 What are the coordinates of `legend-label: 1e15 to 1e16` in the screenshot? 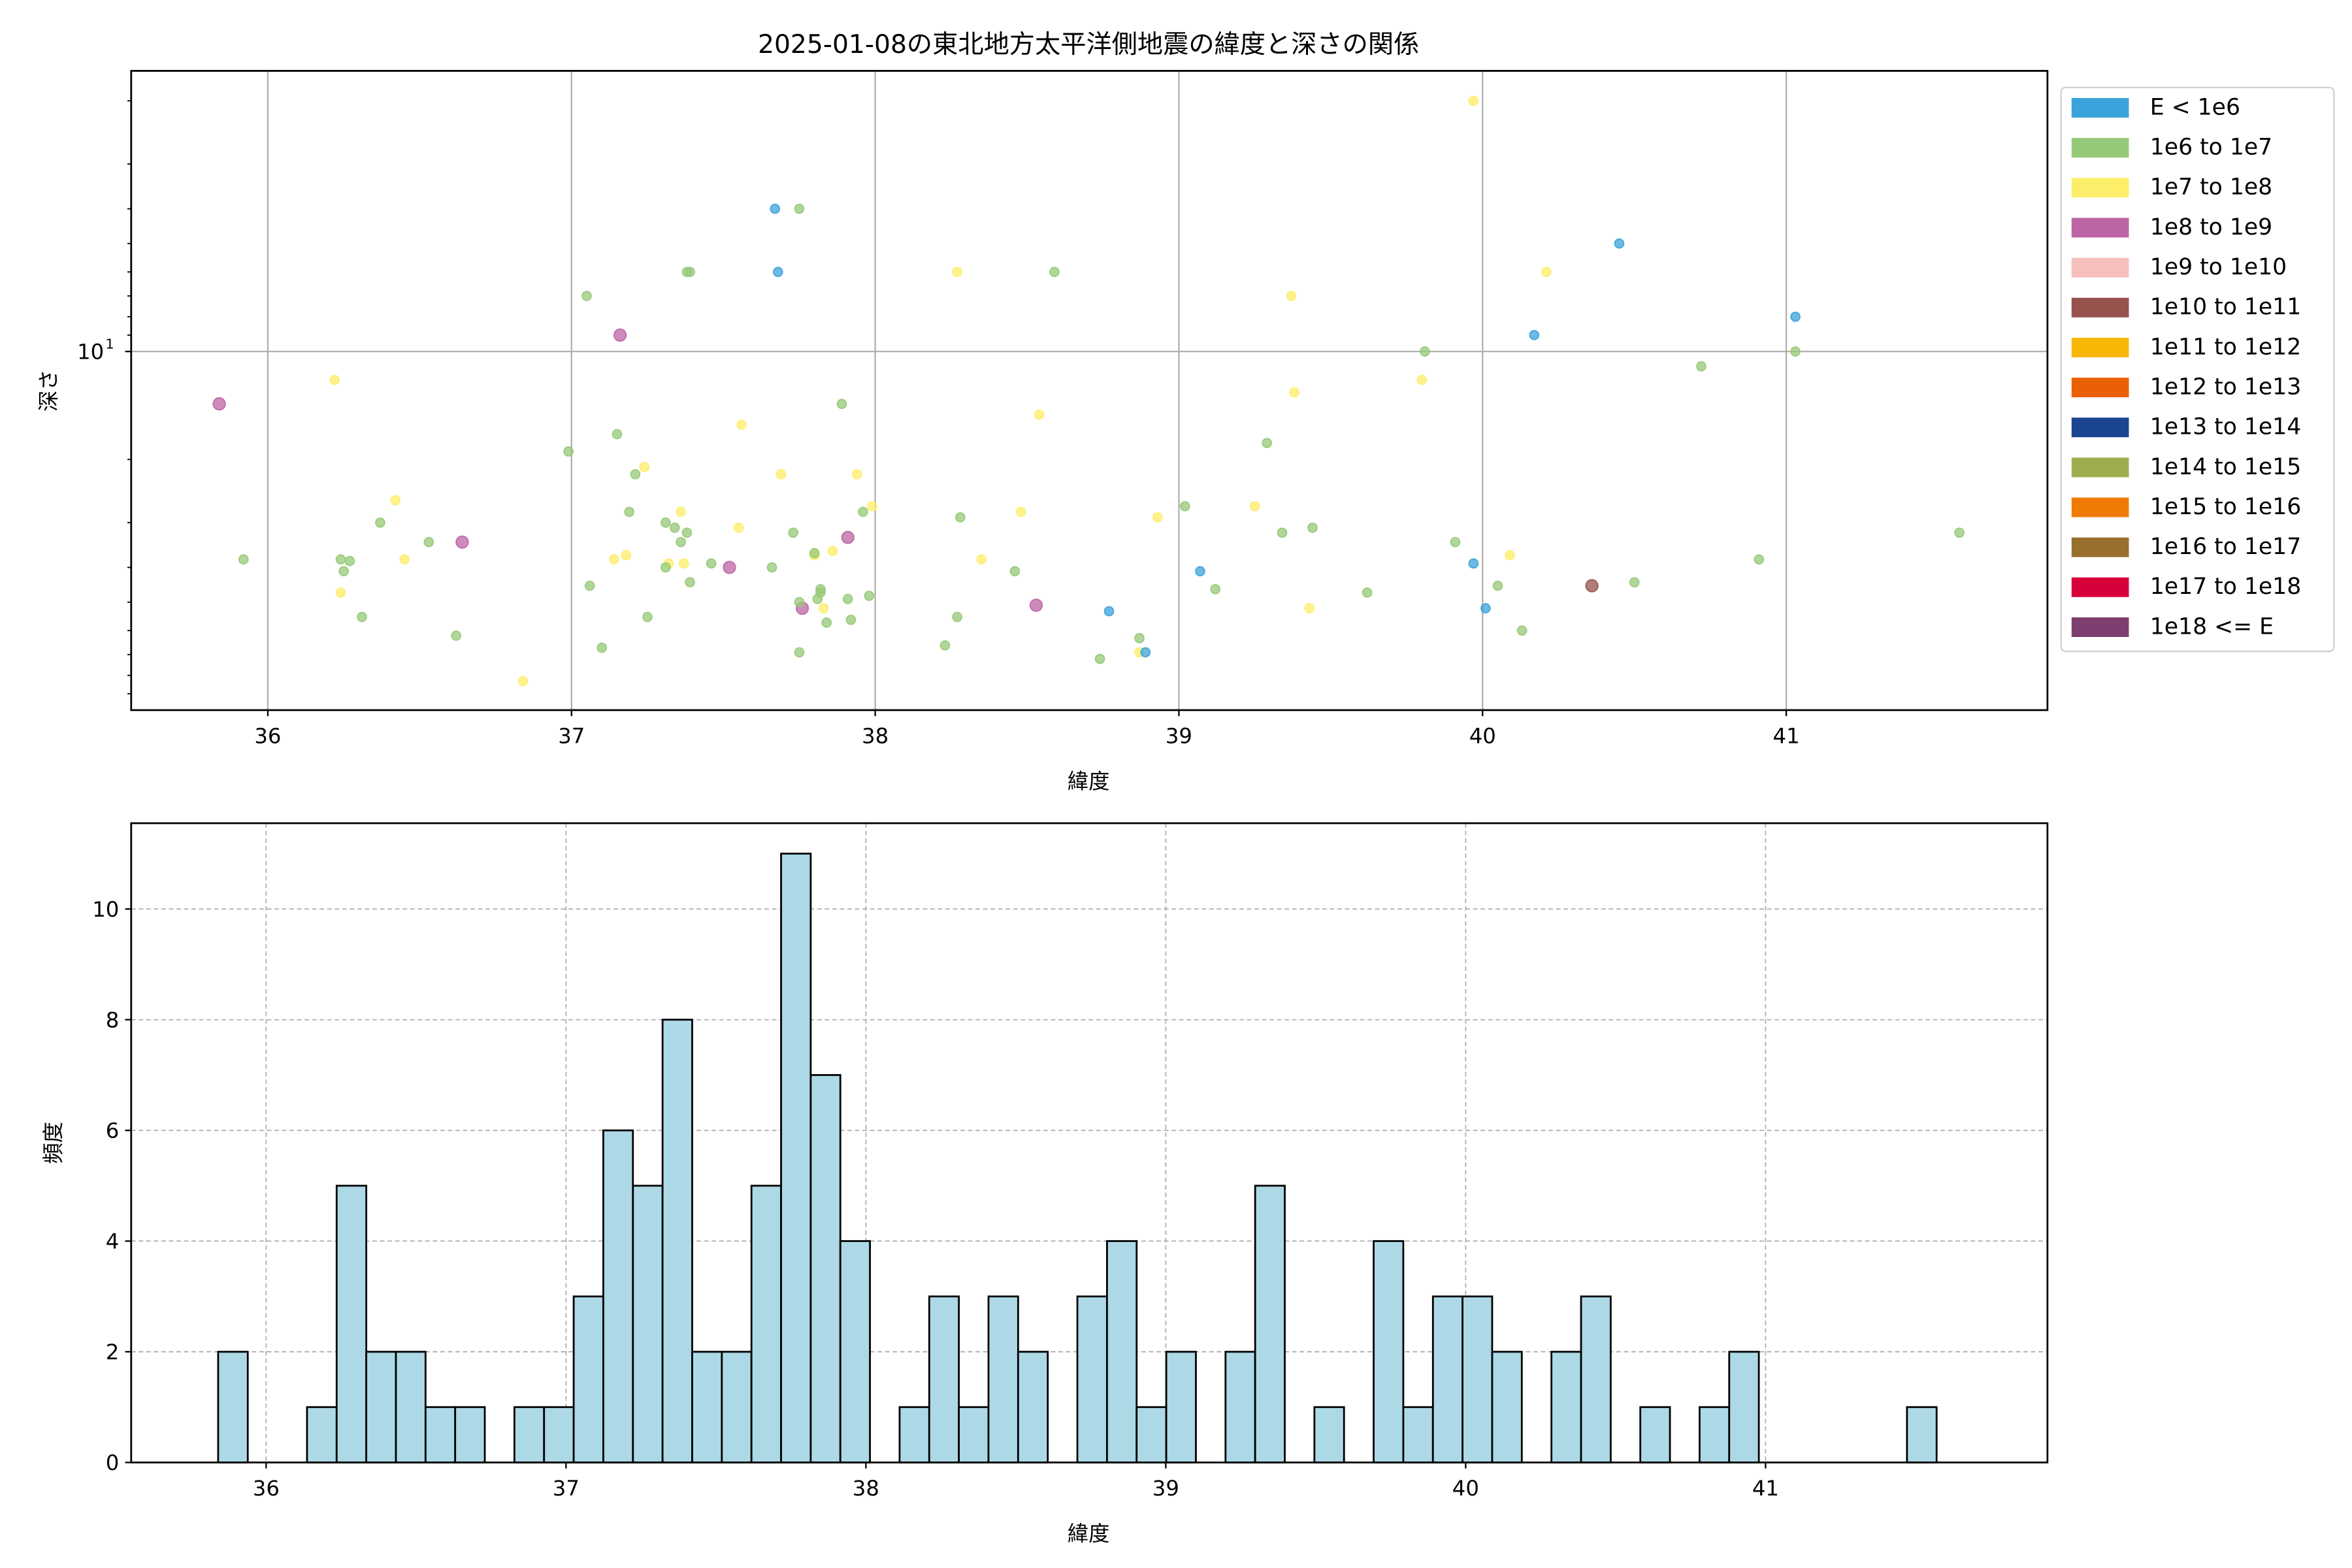 It's located at (2225, 507).